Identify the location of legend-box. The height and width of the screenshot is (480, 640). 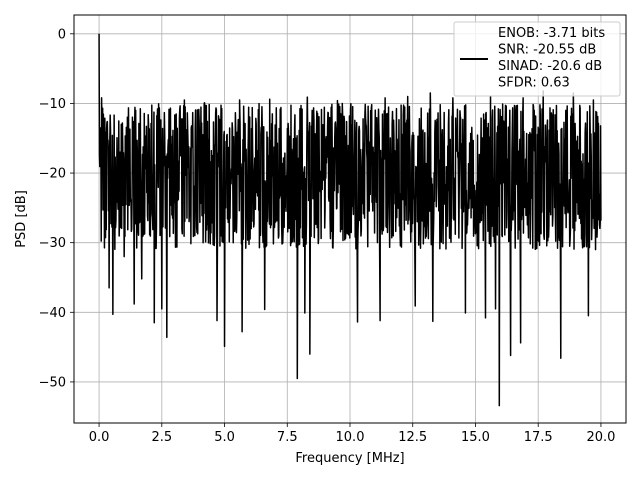
(537, 59).